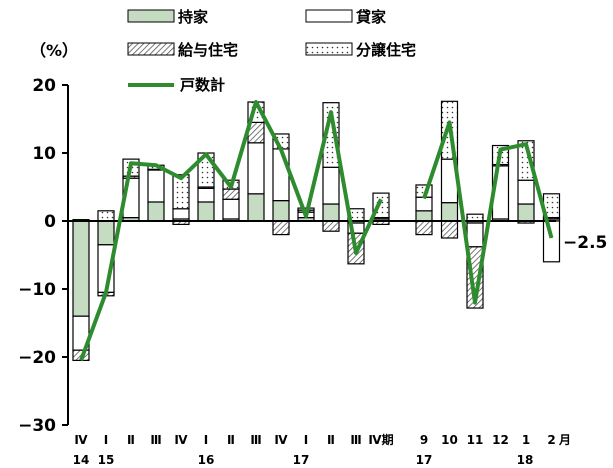 The width and height of the screenshot is (613, 468). Describe the element at coordinates (44, 154) in the screenshot. I see `y-tick-label: 10` at that location.